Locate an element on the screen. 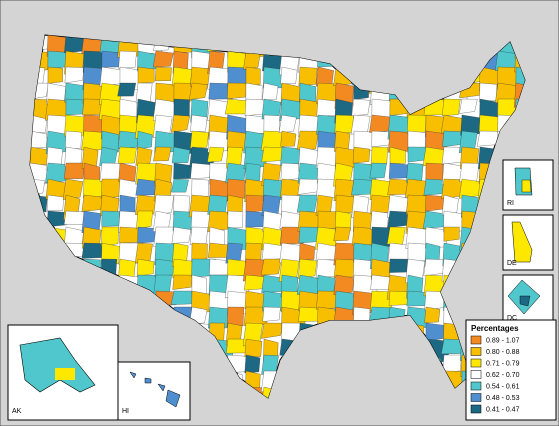 This screenshot has height=426, width=559. legend-title: Percentages is located at coordinates (495, 328).